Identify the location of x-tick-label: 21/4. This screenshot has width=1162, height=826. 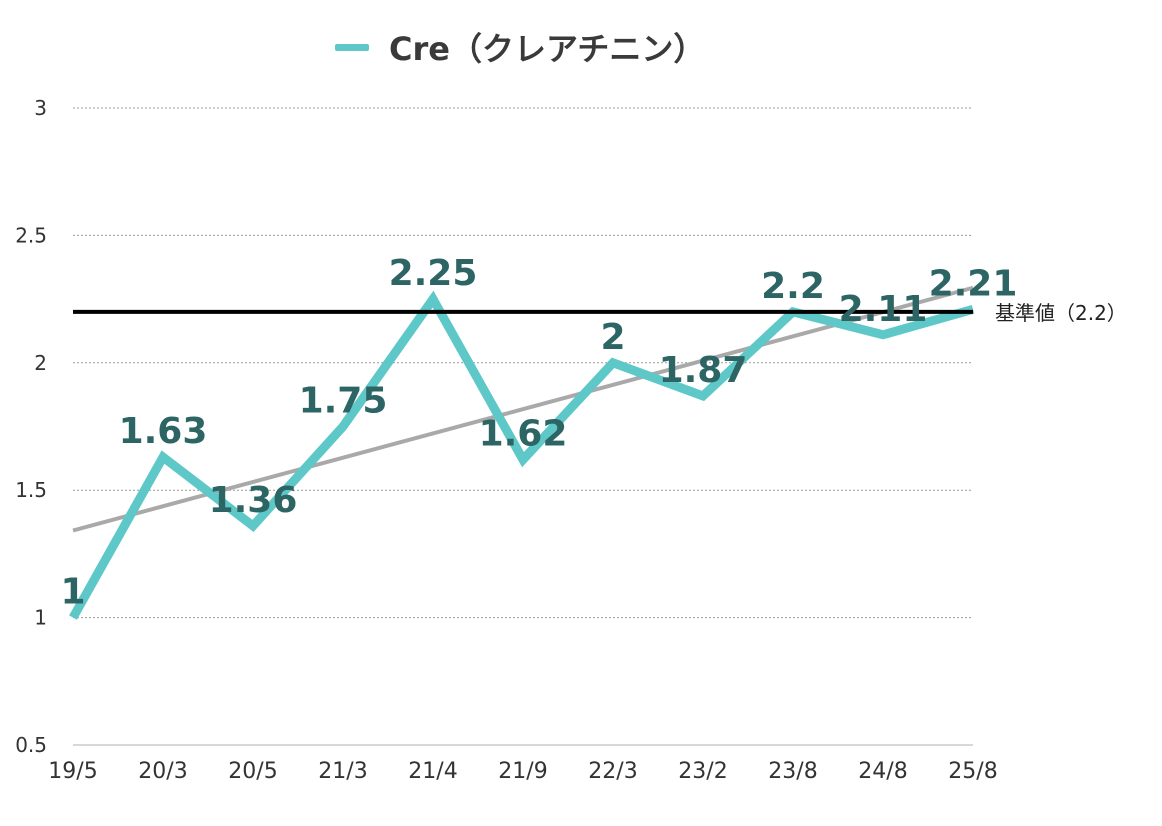
(432, 771).